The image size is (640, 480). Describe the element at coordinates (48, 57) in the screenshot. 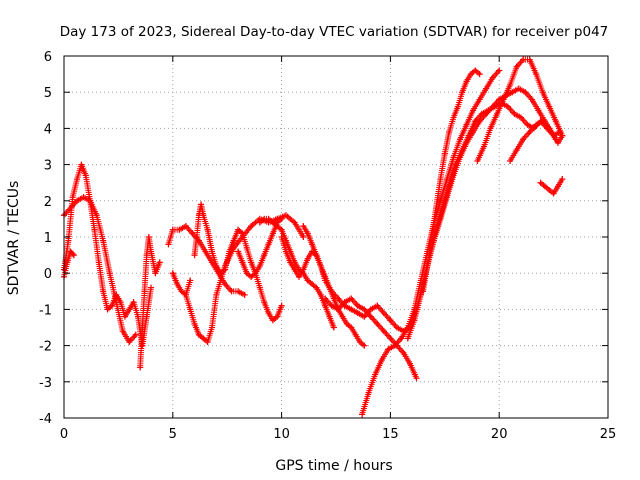

I see `y-tick-label: 6` at that location.